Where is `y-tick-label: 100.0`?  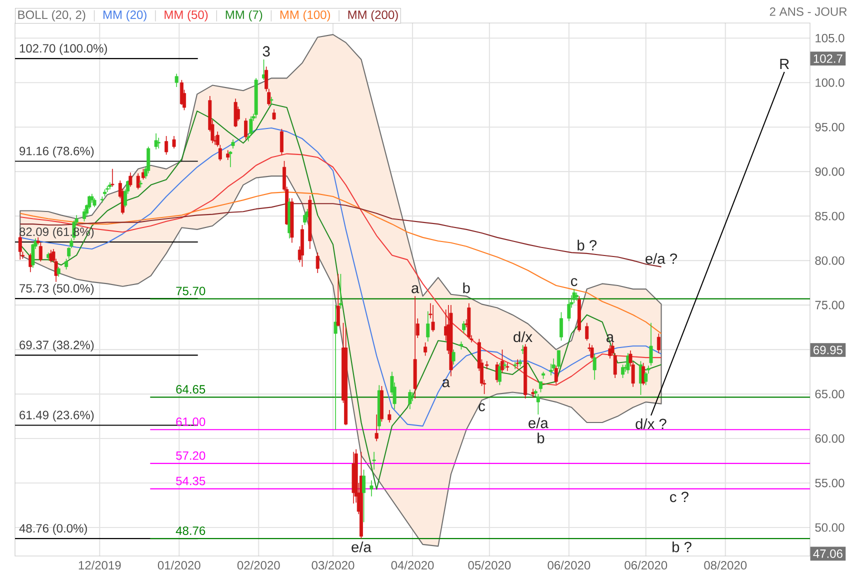 y-tick-label: 100.0 is located at coordinates (830, 82).